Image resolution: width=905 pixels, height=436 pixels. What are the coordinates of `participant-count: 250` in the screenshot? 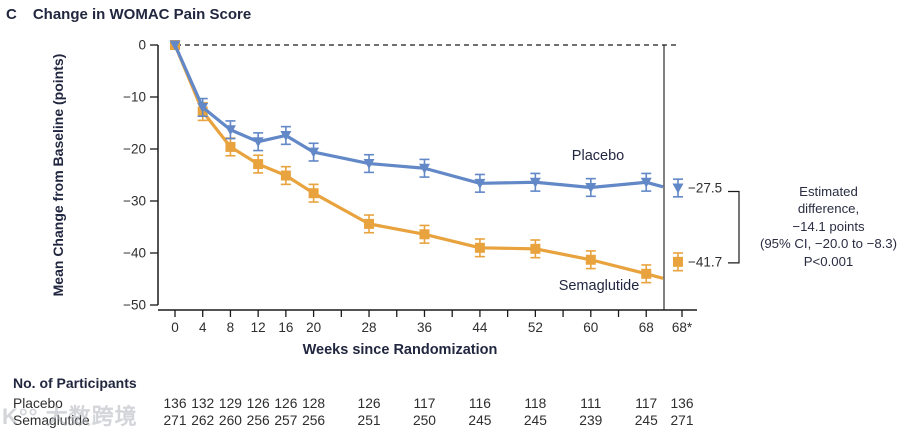 It's located at (424, 420).